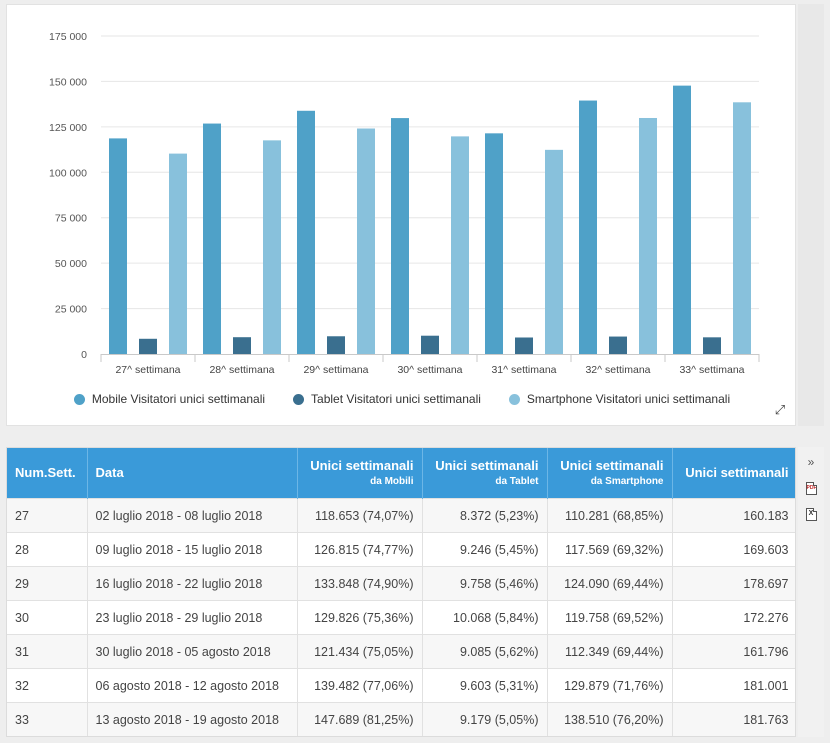 The width and height of the screenshot is (830, 743). Describe the element at coordinates (485, 651) in the screenshot. I see `cell-tablet: 9.085 (5,62%)` at that location.